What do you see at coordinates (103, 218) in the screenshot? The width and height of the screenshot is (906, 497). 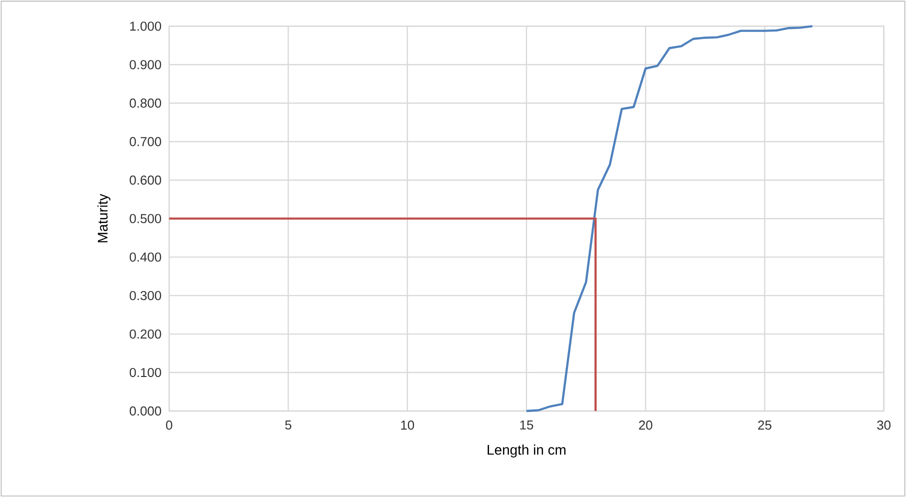 I see `y-axis-title: Maturity` at bounding box center [103, 218].